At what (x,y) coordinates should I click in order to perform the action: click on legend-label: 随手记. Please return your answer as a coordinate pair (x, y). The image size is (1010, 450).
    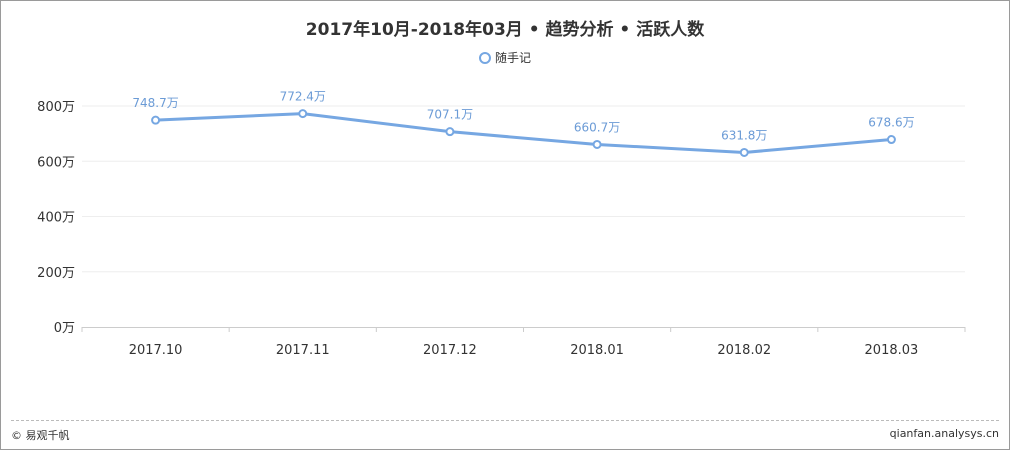
    Looking at the image, I should click on (512, 58).